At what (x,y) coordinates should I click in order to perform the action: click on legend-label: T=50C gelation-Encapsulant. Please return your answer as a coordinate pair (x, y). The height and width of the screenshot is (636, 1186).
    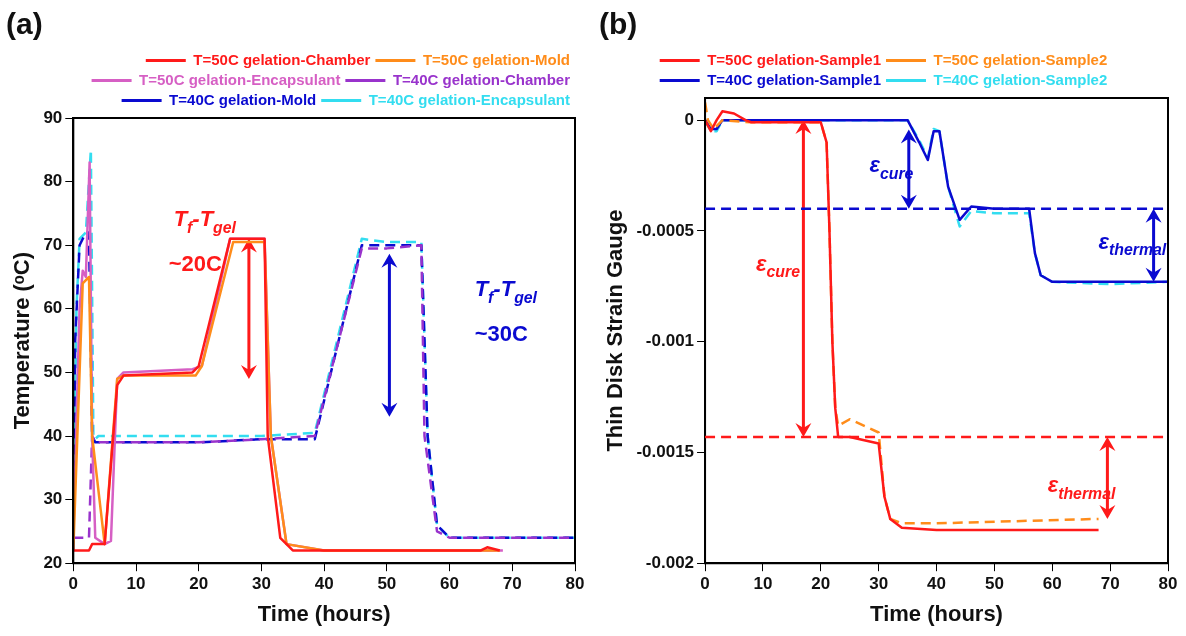
    Looking at the image, I should click on (240, 79).